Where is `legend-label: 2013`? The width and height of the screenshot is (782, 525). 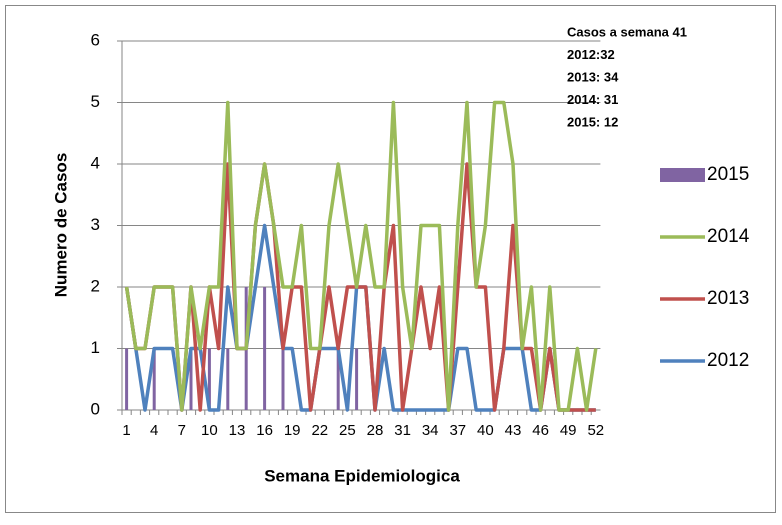 legend-label: 2013 is located at coordinates (728, 298).